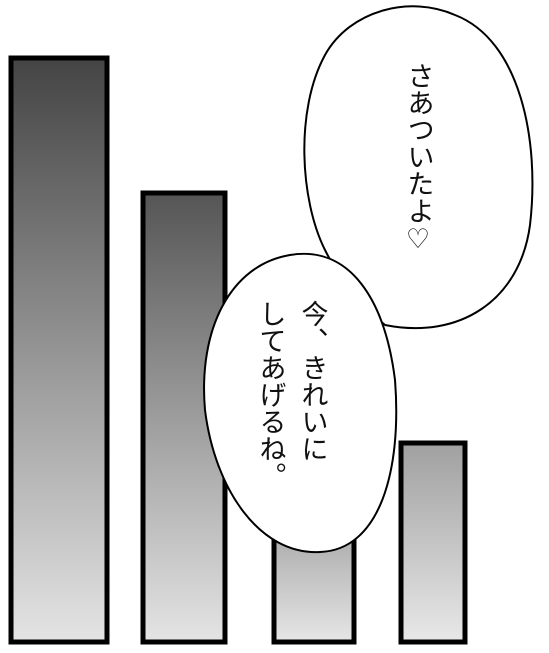 Image resolution: width=549 pixels, height=653 pixels. I want to click on bubble-bottom-line2: してあげるね。, so click(270, 394).